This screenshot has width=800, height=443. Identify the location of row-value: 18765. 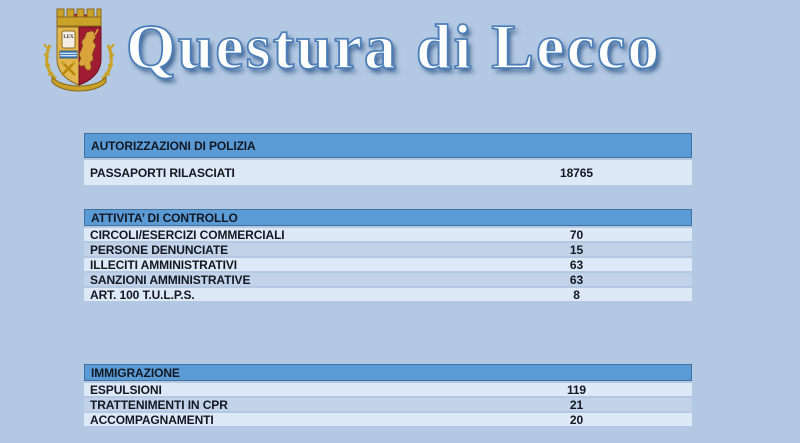
(576, 172).